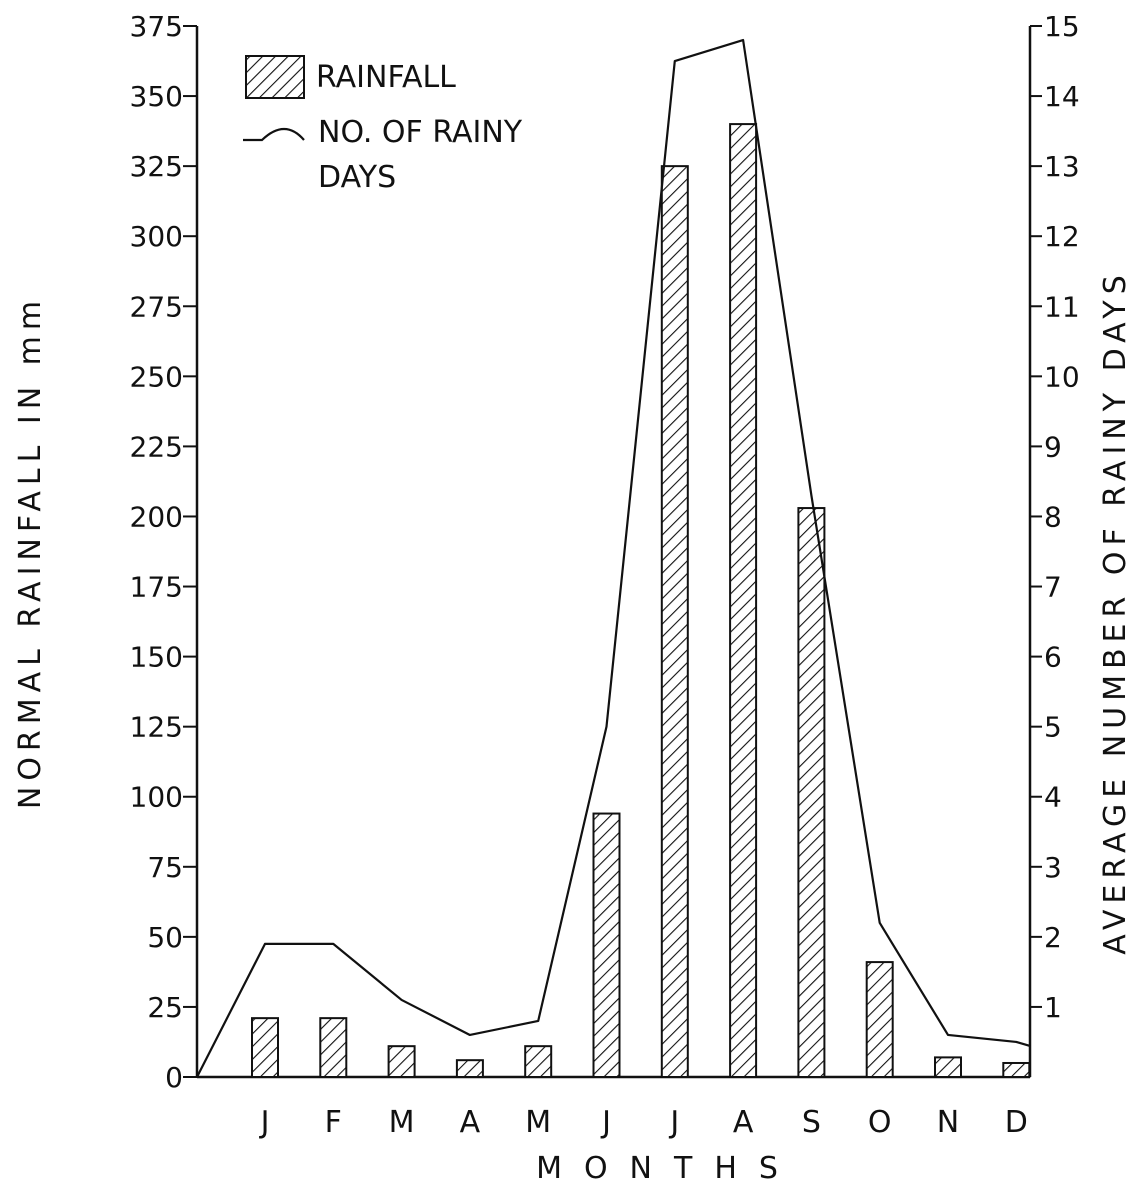 This screenshot has height=1184, width=1145. I want to click on y-axis-right-title: AVERAGE NUMBER OF RAINY DAYS, so click(1115, 612).